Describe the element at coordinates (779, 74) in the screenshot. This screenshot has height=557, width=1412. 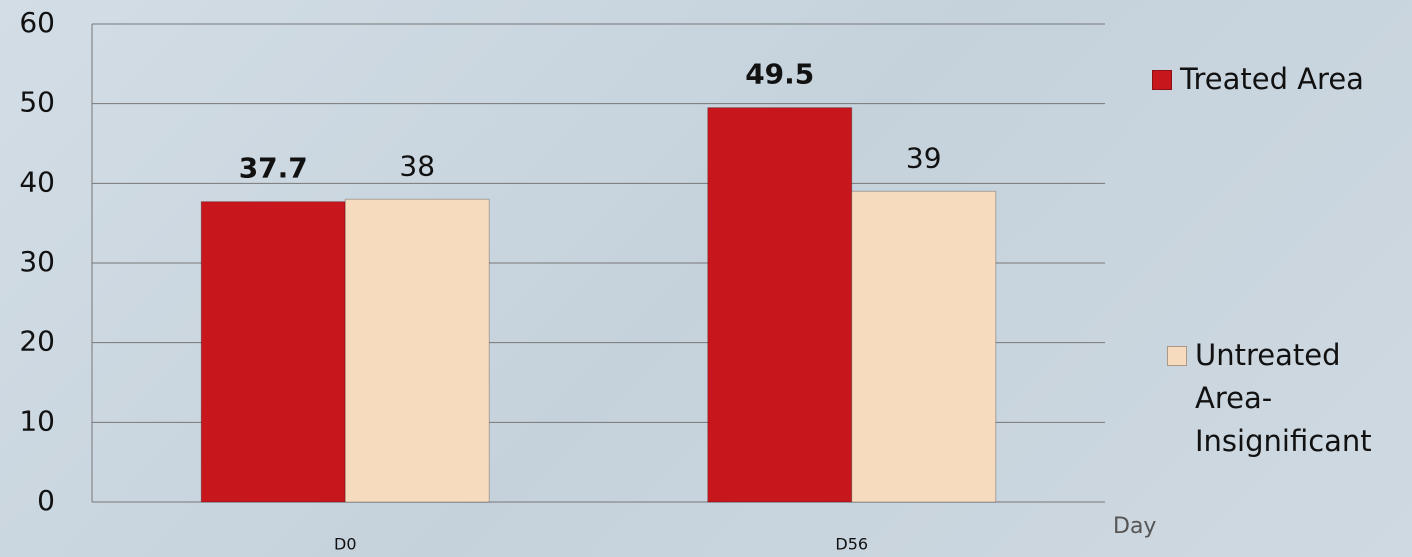
I see `data-label: 49.5` at that location.